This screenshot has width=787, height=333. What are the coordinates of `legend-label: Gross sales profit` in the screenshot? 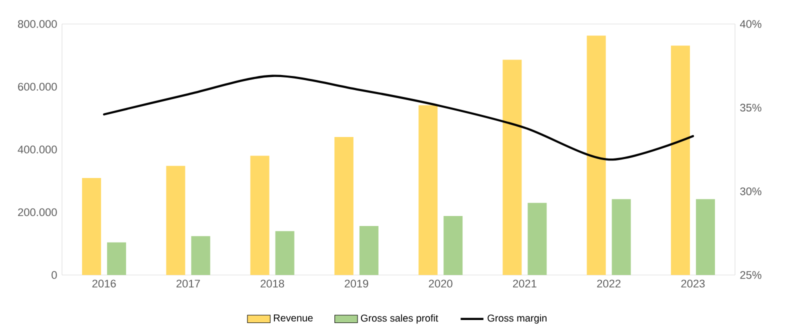 It's located at (399, 319).